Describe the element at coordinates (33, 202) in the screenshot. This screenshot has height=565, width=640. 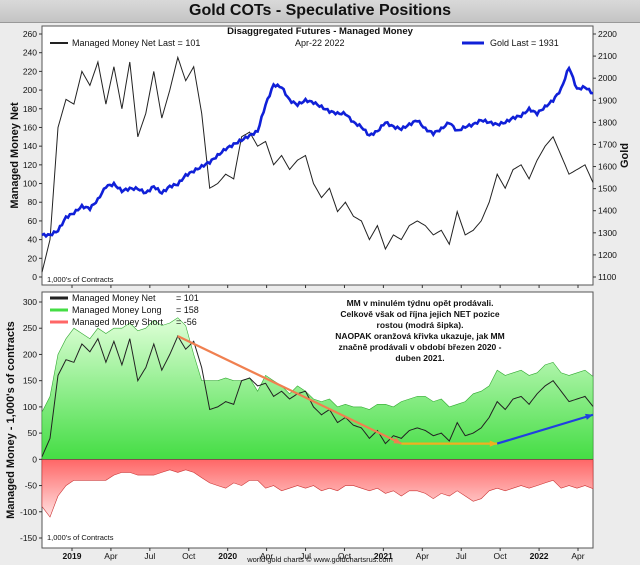
I see `top-left-tick-label: 80` at that location.